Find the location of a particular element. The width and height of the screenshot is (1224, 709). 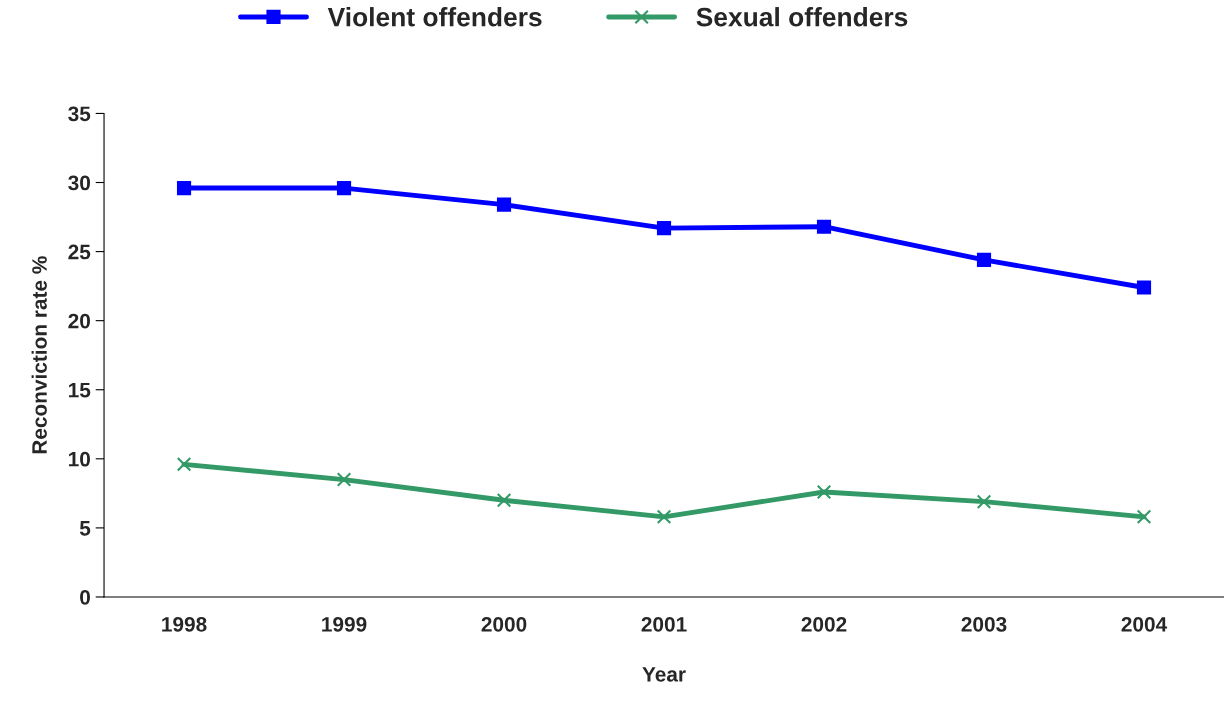

y-axis-title: Reconviction rate % is located at coordinates (39, 355).